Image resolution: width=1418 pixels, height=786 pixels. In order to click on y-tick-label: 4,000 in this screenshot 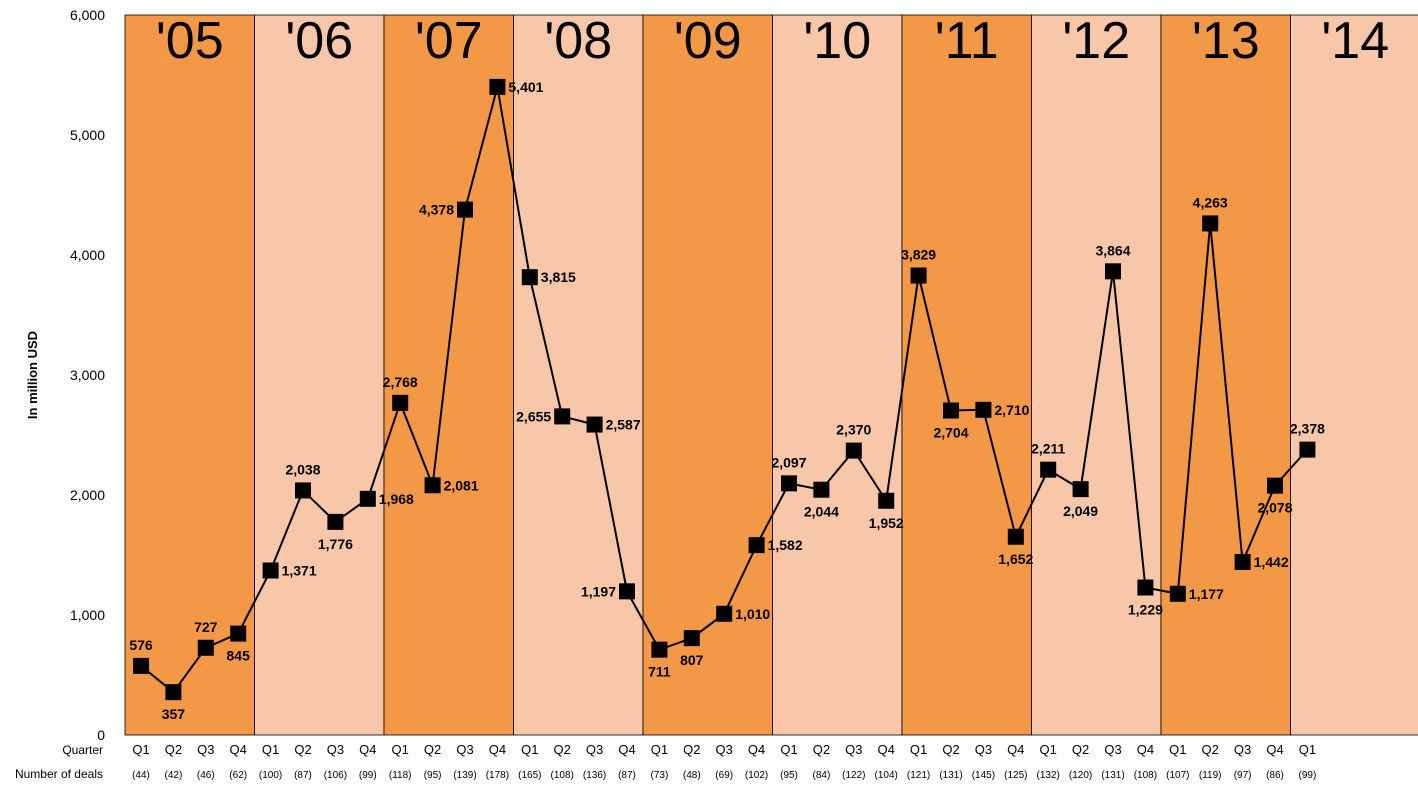, I will do `click(87, 255)`.